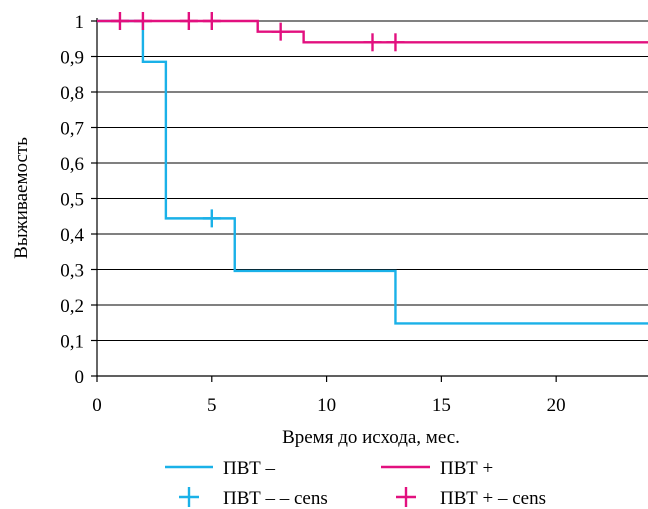  I want to click on y-tick-label: 1, so click(80, 22).